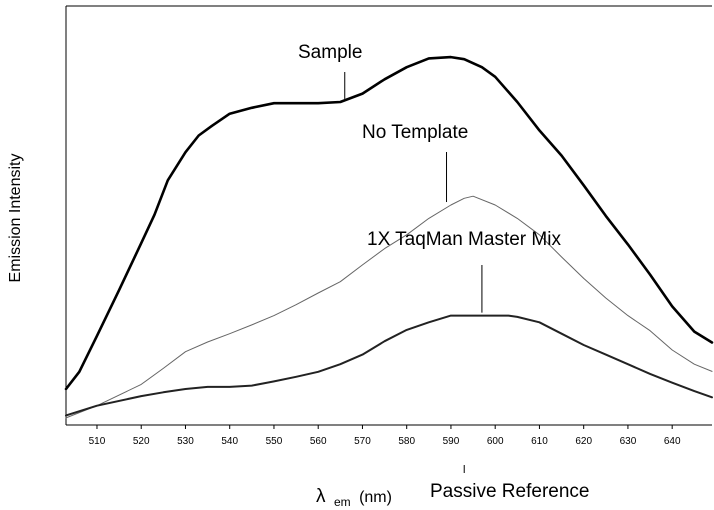 This screenshot has height=510, width=714. Describe the element at coordinates (274, 441) in the screenshot. I see `x-tick-label: 550` at that location.